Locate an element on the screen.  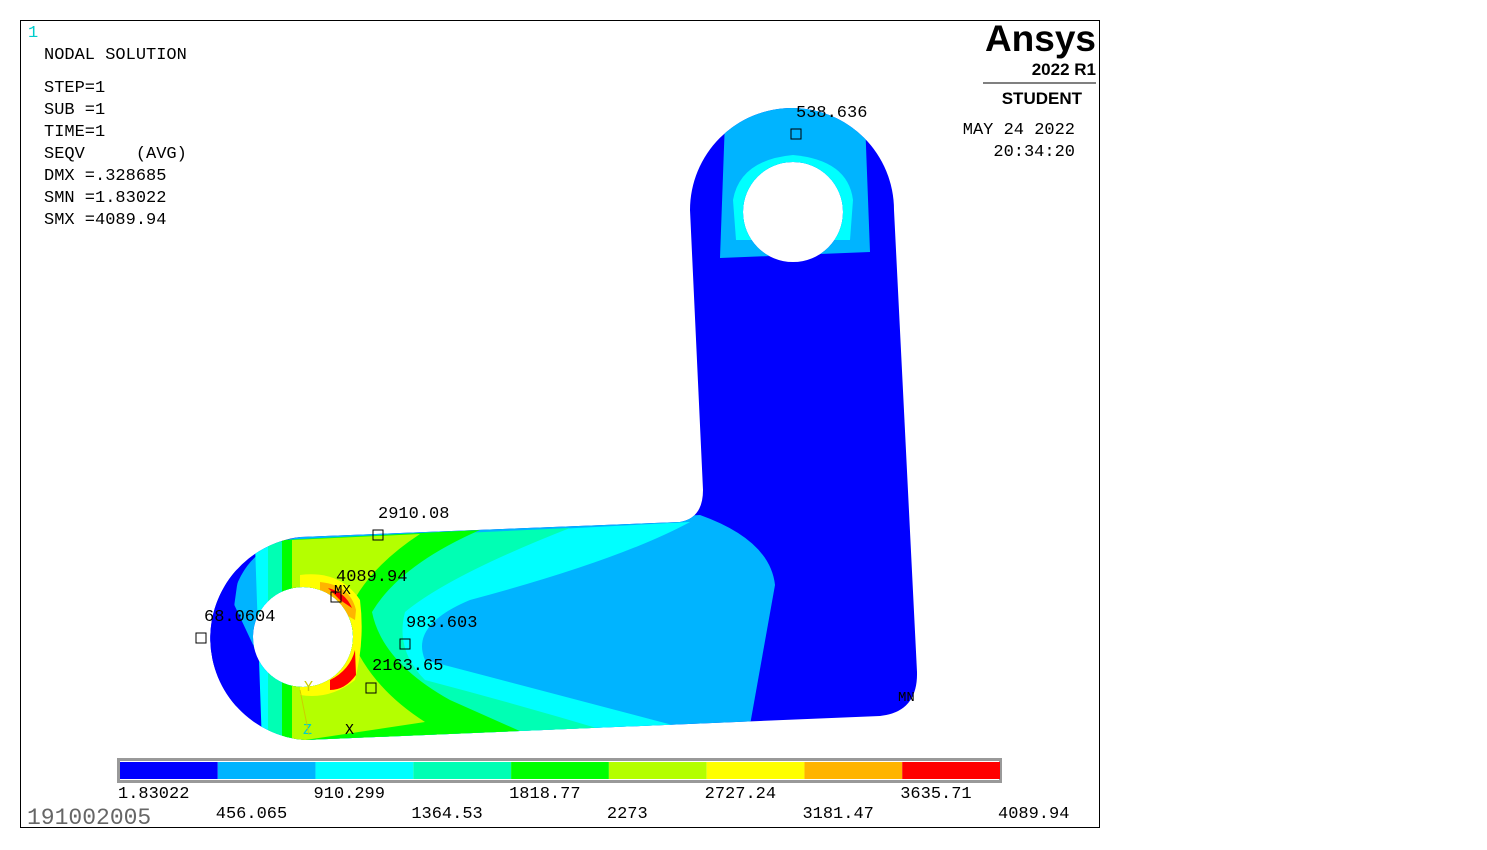
edition: STUDENT is located at coordinates (1042, 98).